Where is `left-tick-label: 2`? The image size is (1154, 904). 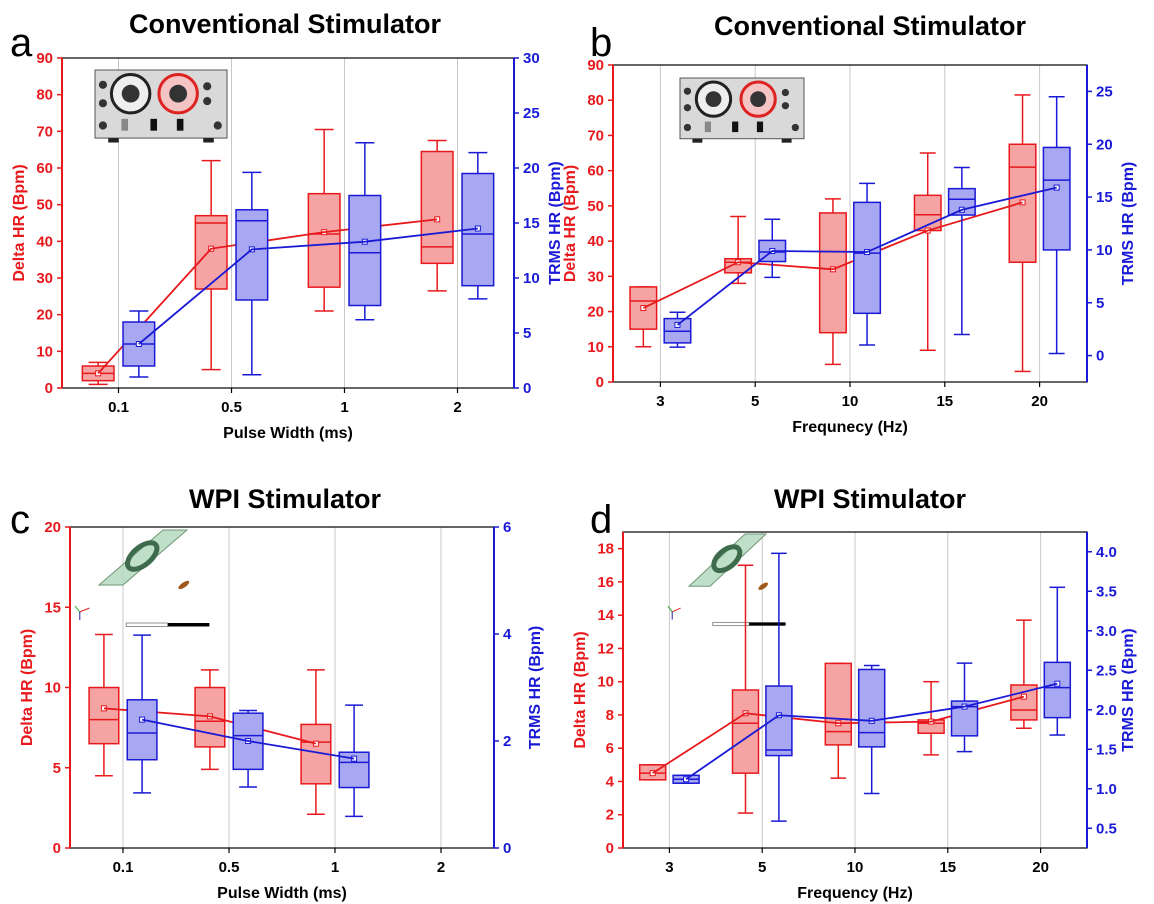 left-tick-label: 2 is located at coordinates (610, 815).